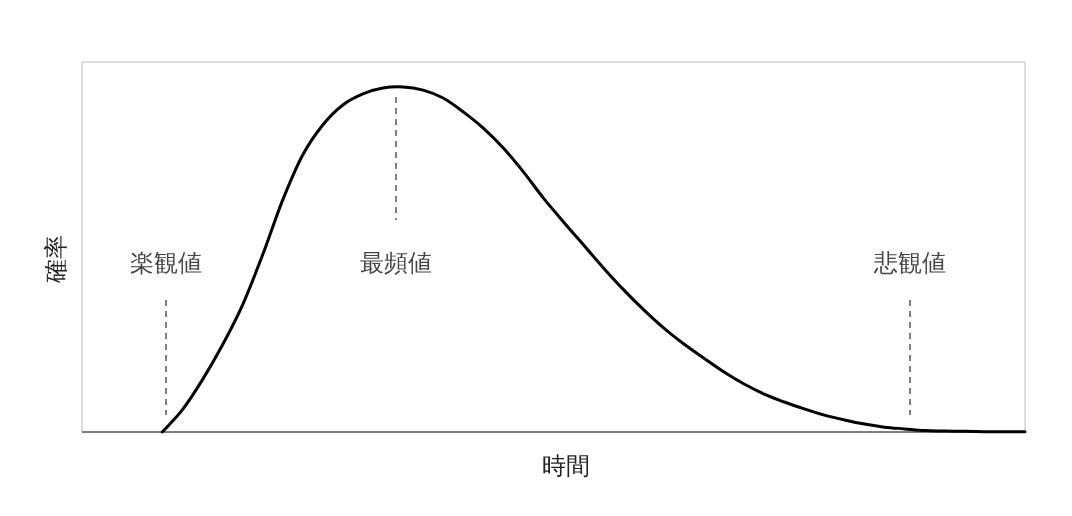 The height and width of the screenshot is (516, 1072). What do you see at coordinates (565, 466) in the screenshot?
I see `x-axis-title: 時間` at bounding box center [565, 466].